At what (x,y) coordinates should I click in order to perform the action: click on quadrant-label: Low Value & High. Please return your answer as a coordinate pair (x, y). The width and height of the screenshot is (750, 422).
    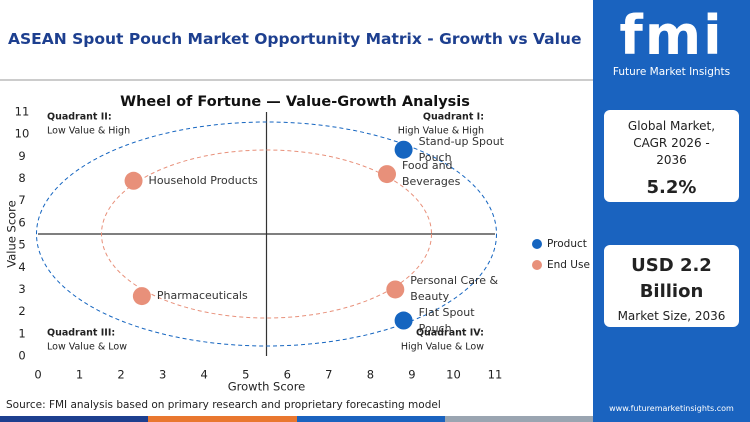
    Looking at the image, I should click on (88, 131).